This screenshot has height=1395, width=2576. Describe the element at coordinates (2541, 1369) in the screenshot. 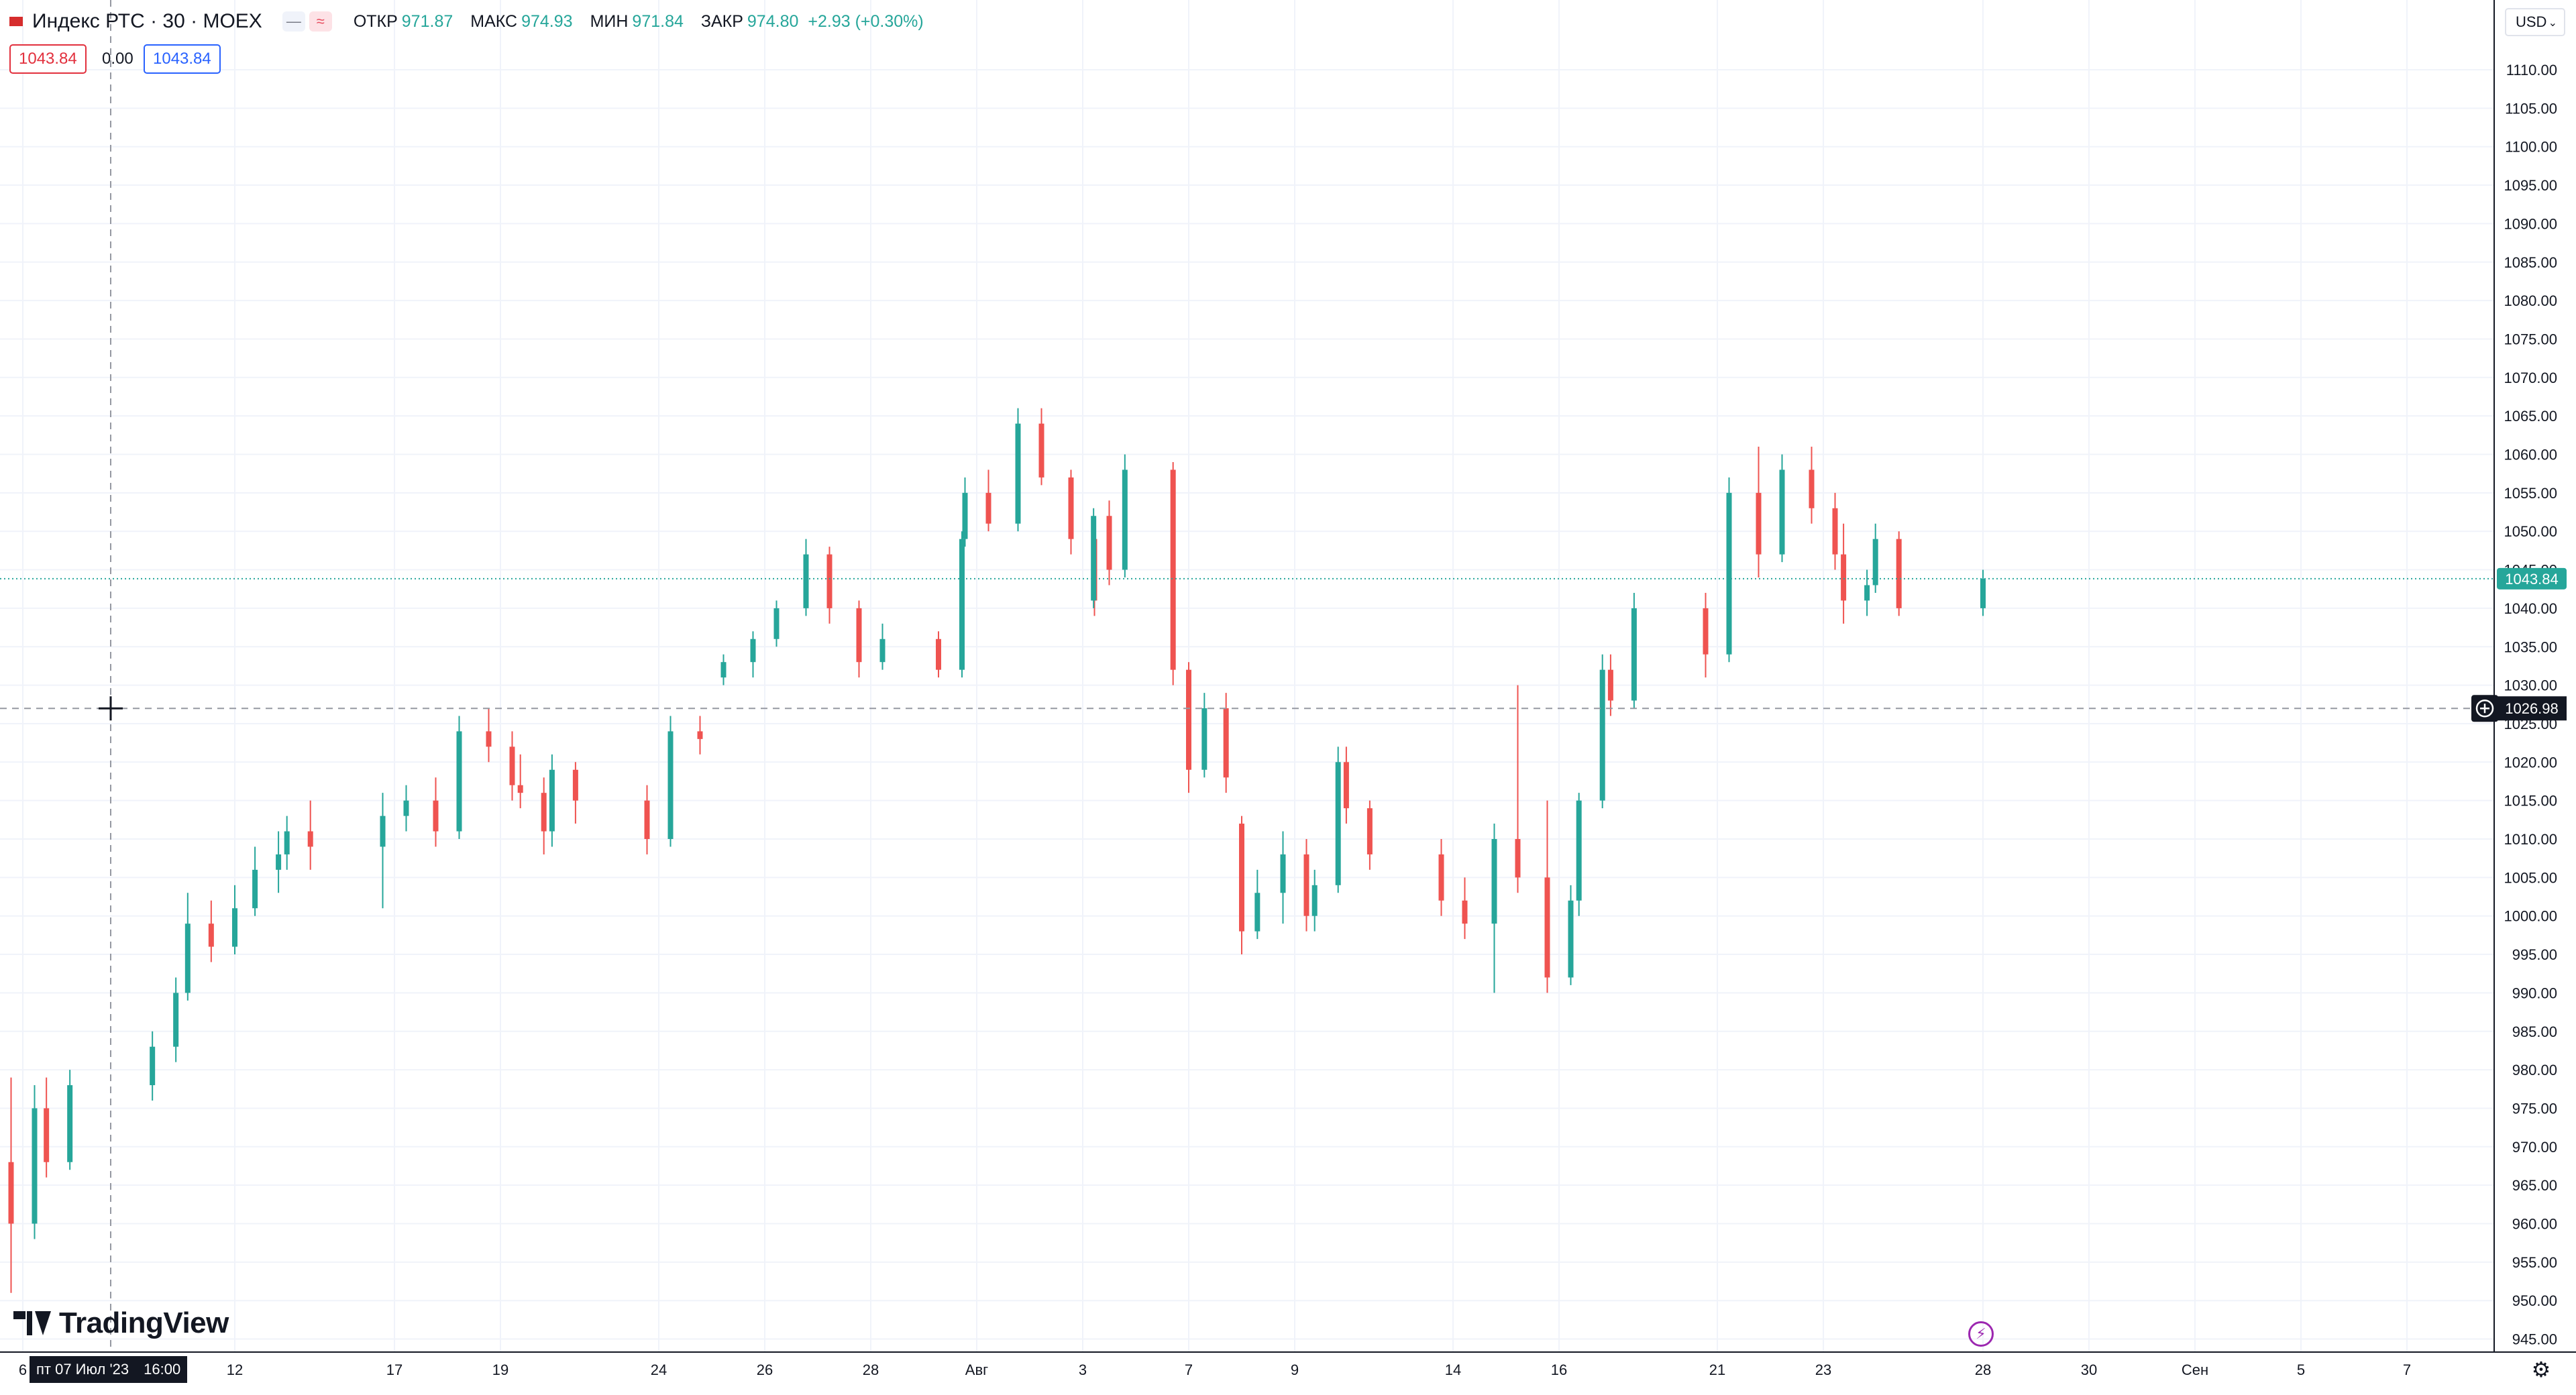

I see `settings-icon: ⚙` at that location.